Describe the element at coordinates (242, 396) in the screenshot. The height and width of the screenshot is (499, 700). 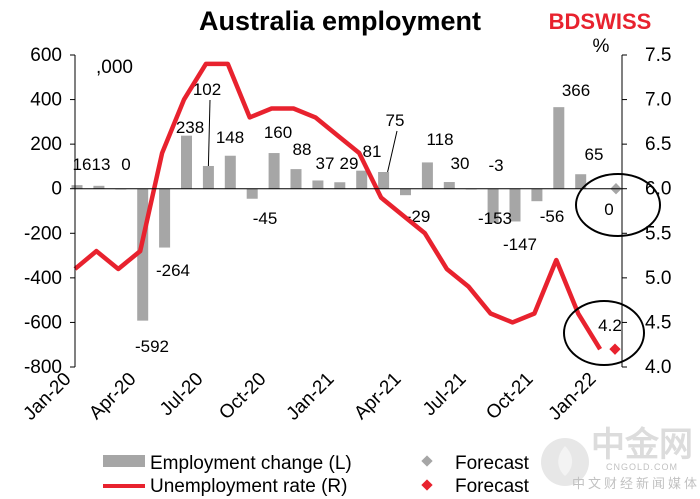
I see `x-tick-label: Oct-20` at that location.